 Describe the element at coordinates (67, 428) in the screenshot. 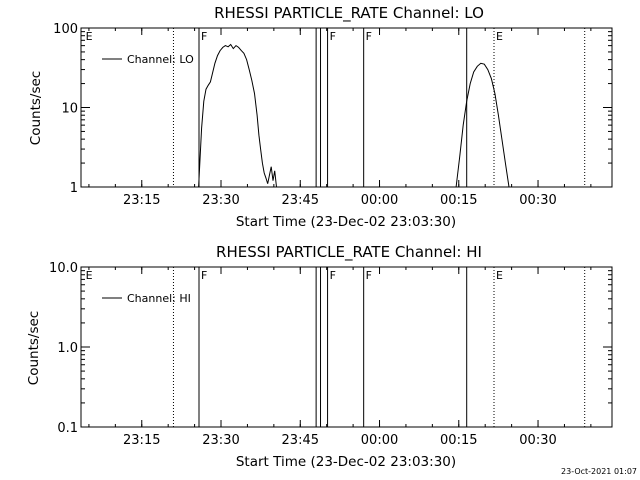

I see `y-tick-label: 0.1` at that location.